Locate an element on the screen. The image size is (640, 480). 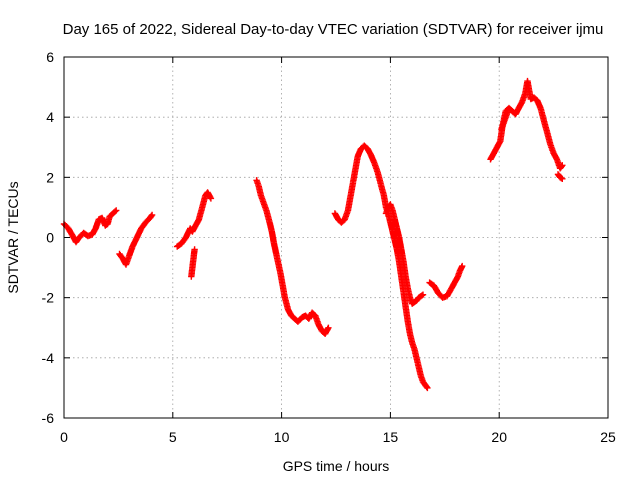
y-tick-label: -6 is located at coordinates (48, 418).